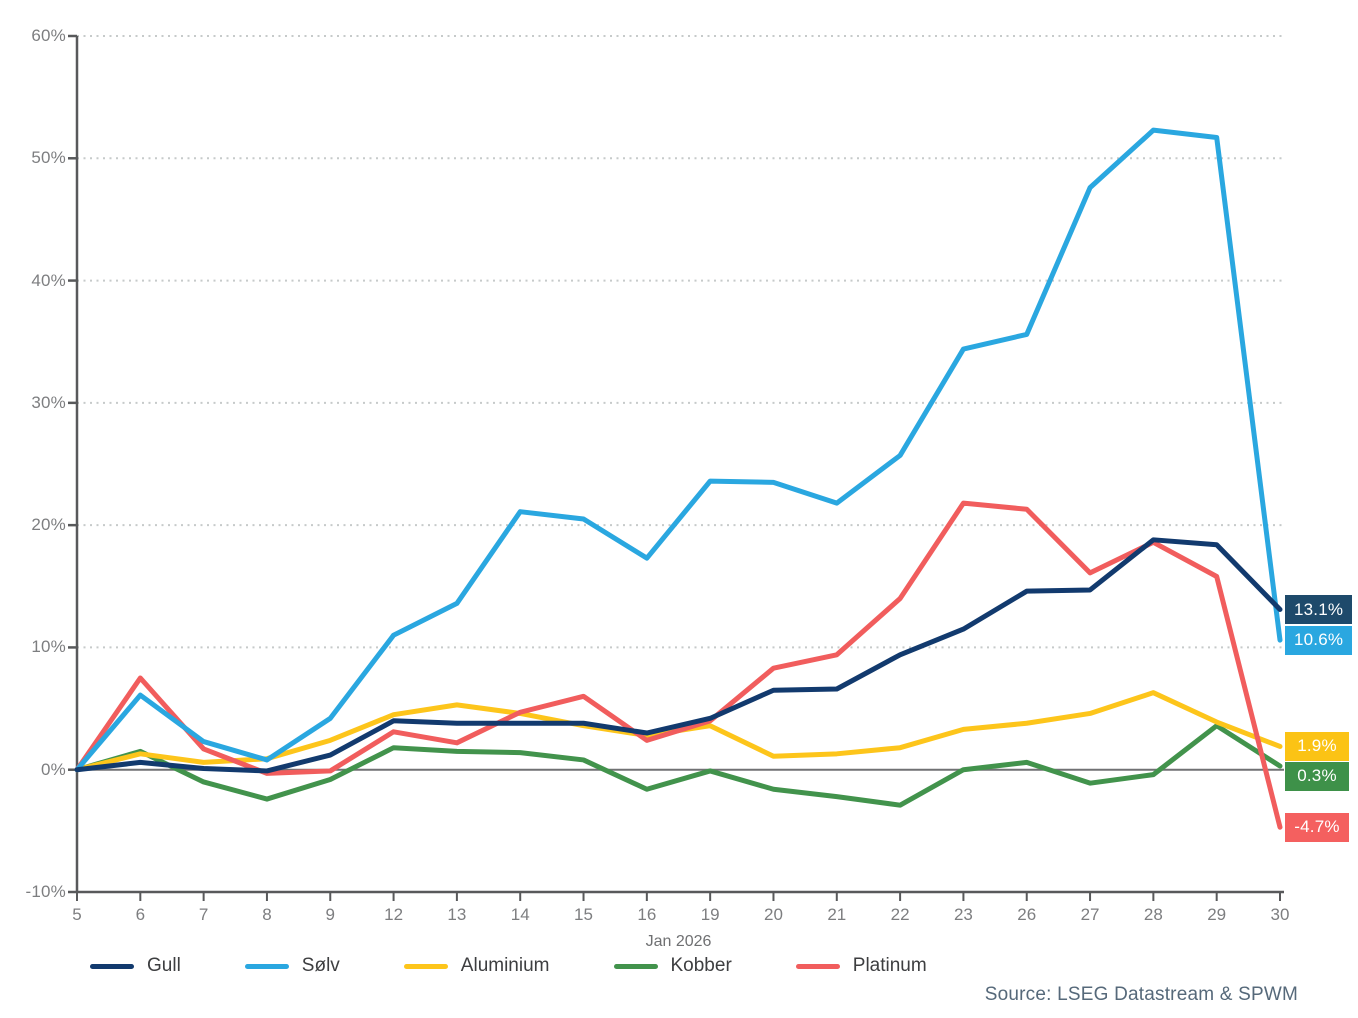  I want to click on x-tick-label: 30, so click(1280, 914).